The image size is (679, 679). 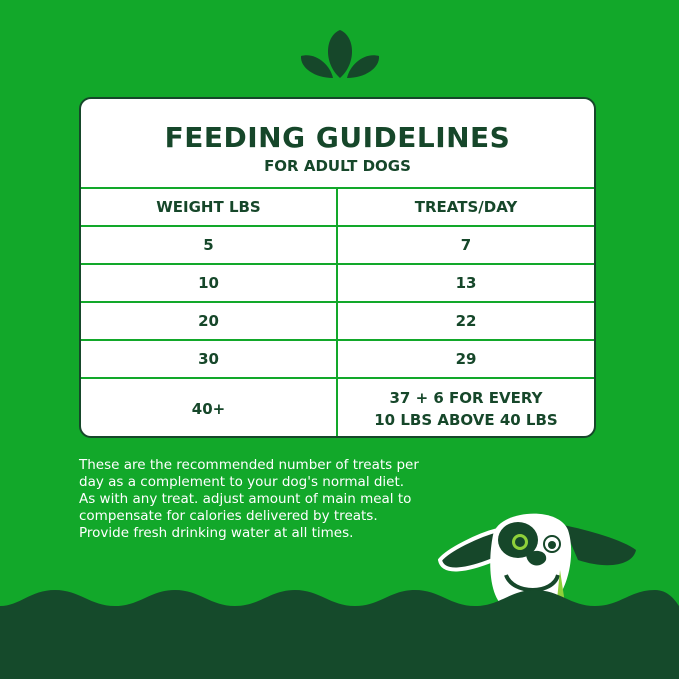 What do you see at coordinates (465, 244) in the screenshot?
I see `treats-cell: 7` at bounding box center [465, 244].